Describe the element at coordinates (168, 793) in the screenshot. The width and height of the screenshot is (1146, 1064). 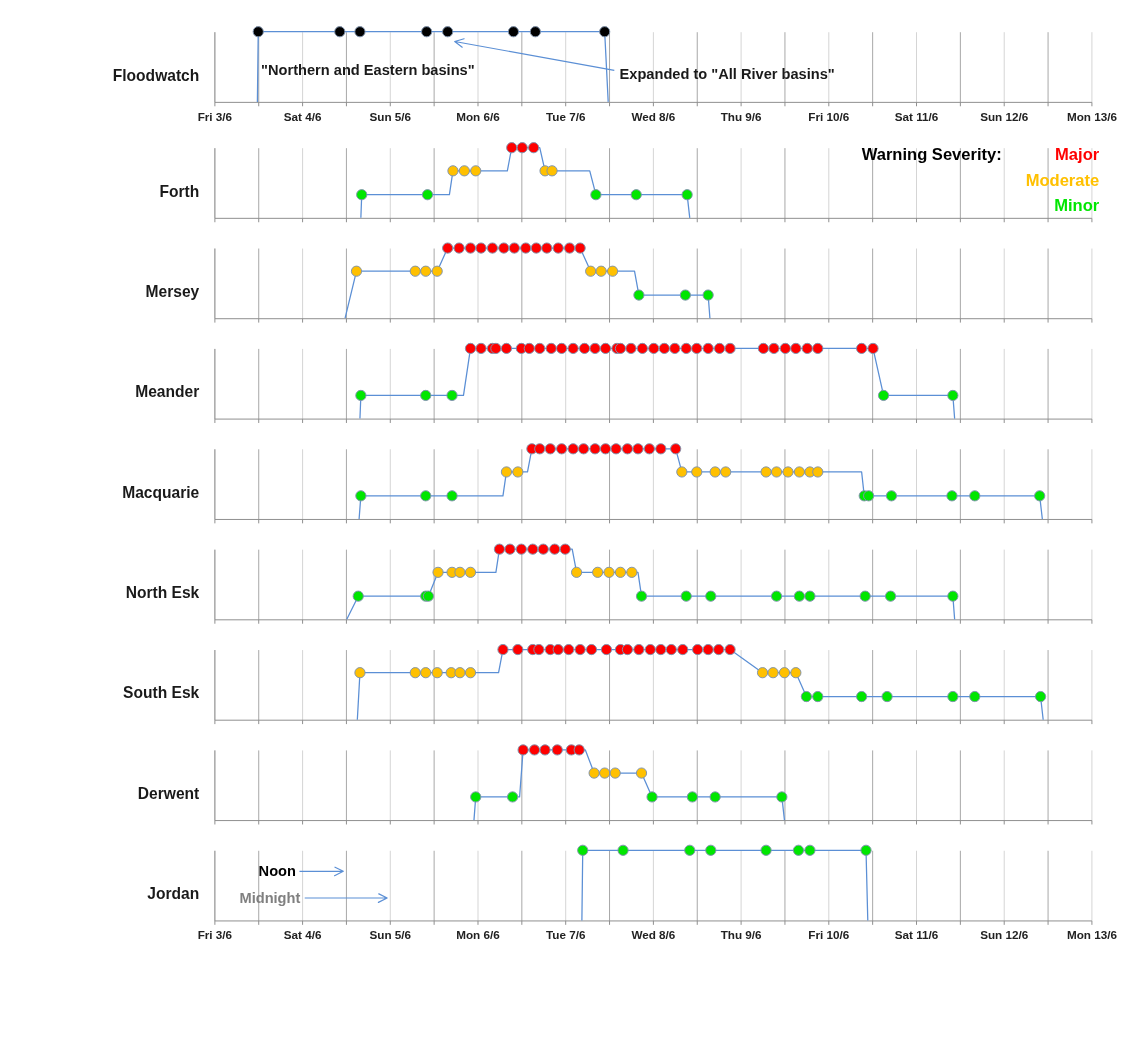
I see `y-axis-title: Derwent` at that location.